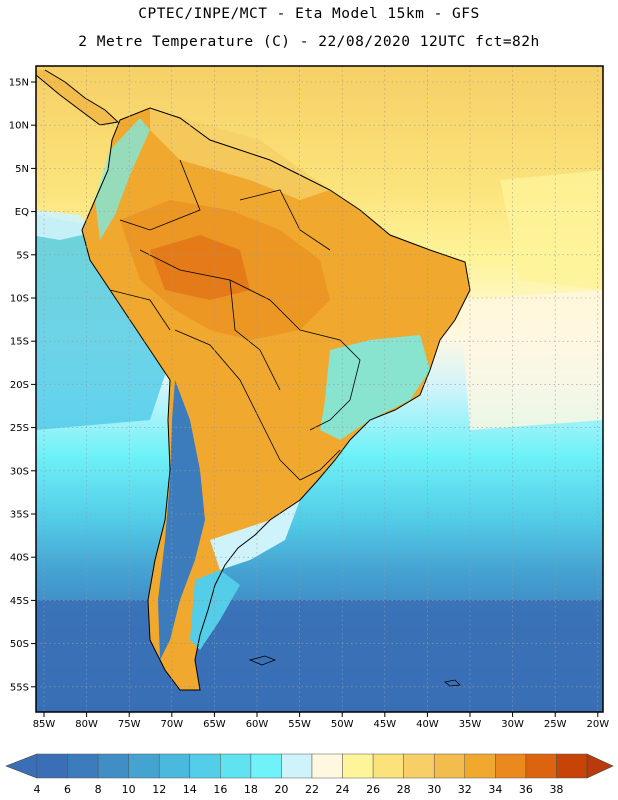  Describe the element at coordinates (19, 83) in the screenshot. I see `lat-tick-label: 15N` at that location.